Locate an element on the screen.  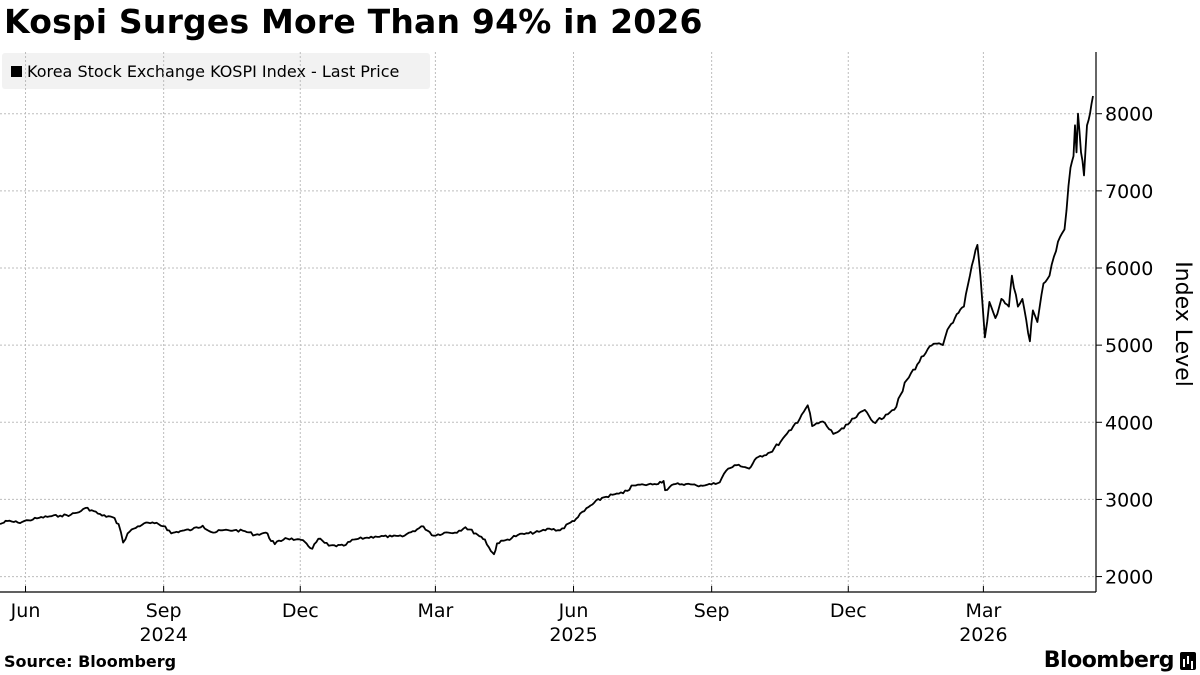
y-axis-label: Index Level is located at coordinates (1182, 324).